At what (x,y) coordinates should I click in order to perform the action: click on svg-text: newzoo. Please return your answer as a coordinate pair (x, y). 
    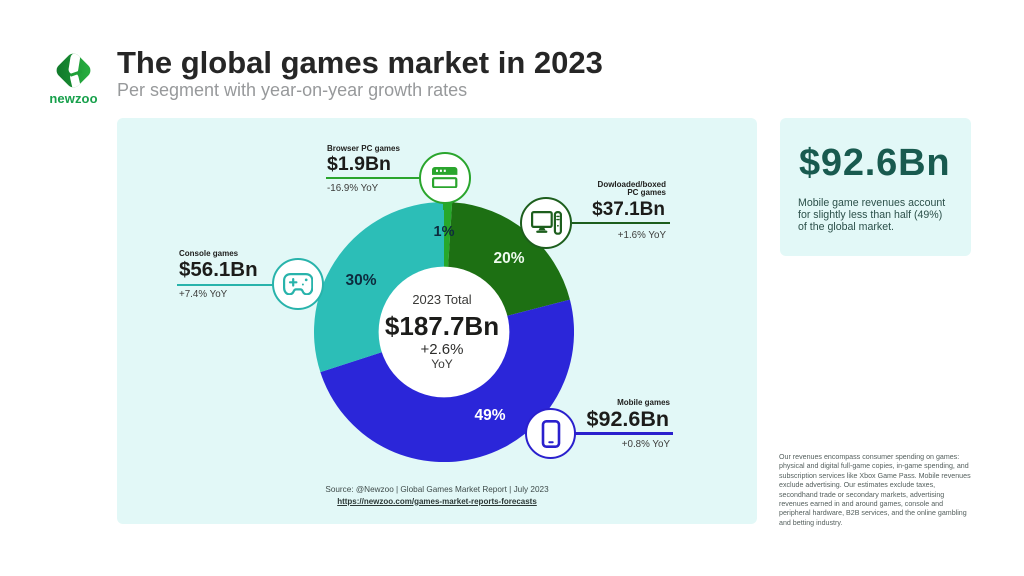
    Looking at the image, I should click on (74, 98).